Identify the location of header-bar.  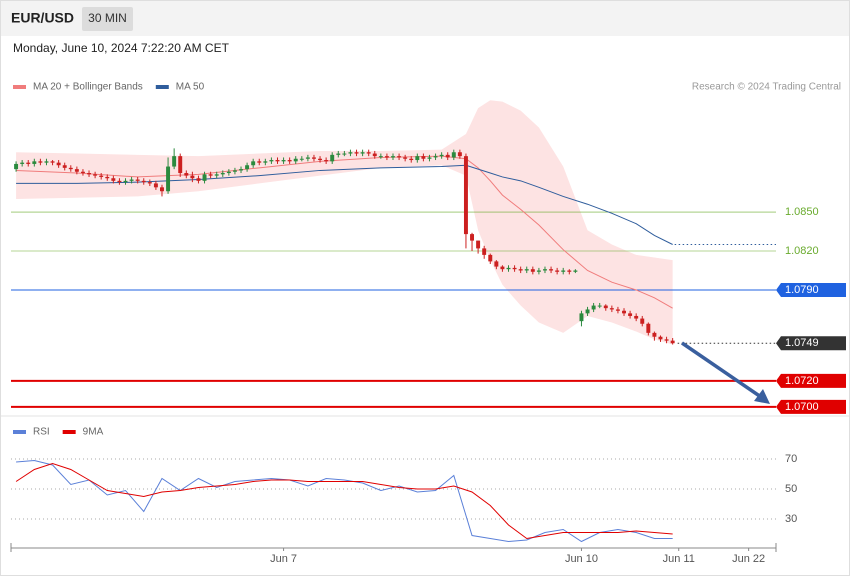
(425, 18).